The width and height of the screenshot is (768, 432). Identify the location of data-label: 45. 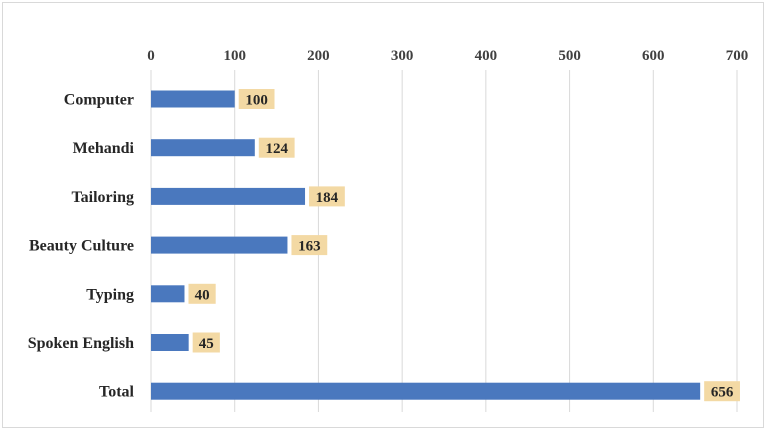
(206, 344).